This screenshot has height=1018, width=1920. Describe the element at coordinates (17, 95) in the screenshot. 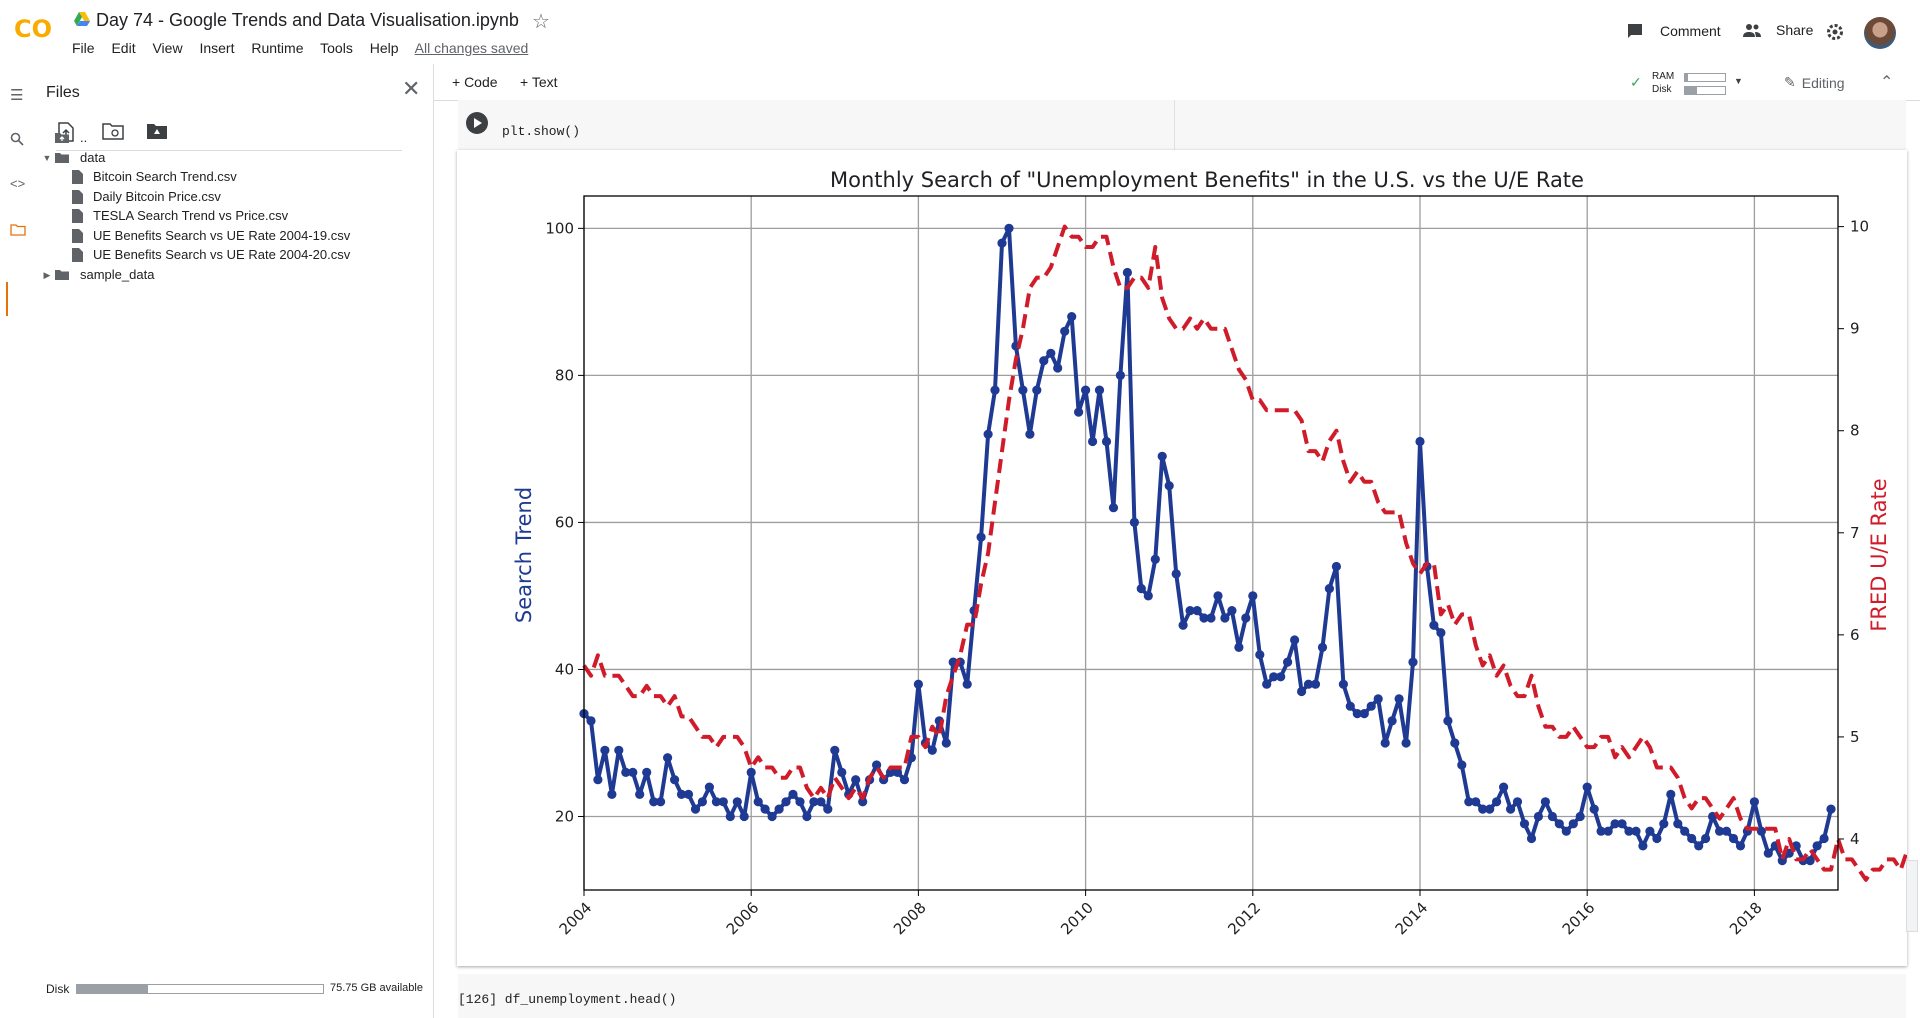

I see `table-of-contents-icon: ☰` at that location.